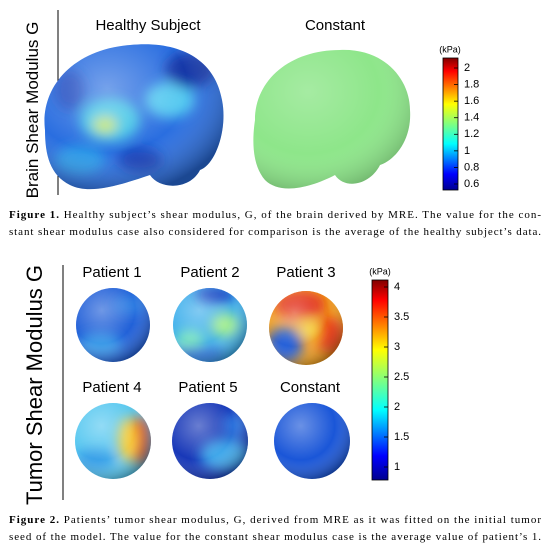  I want to click on caption-label: Figure 1., so click(34, 215).